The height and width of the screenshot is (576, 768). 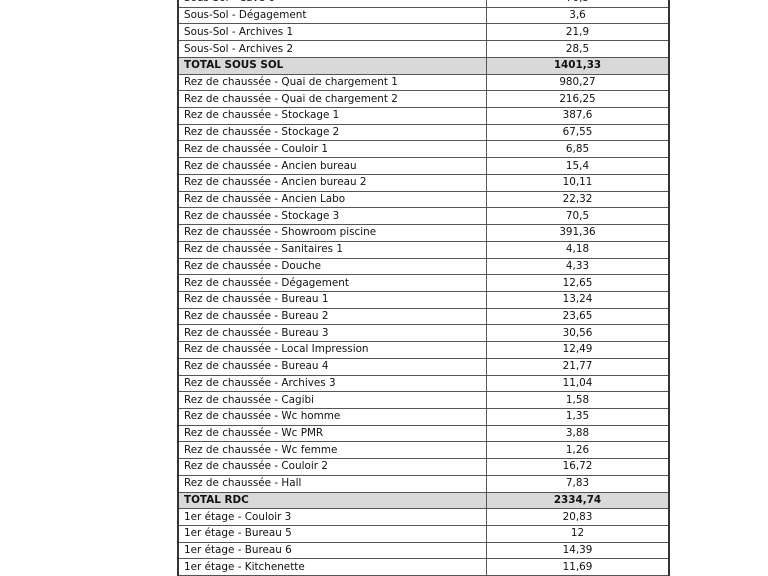 I want to click on surface-value: 980,27, so click(x=578, y=82).